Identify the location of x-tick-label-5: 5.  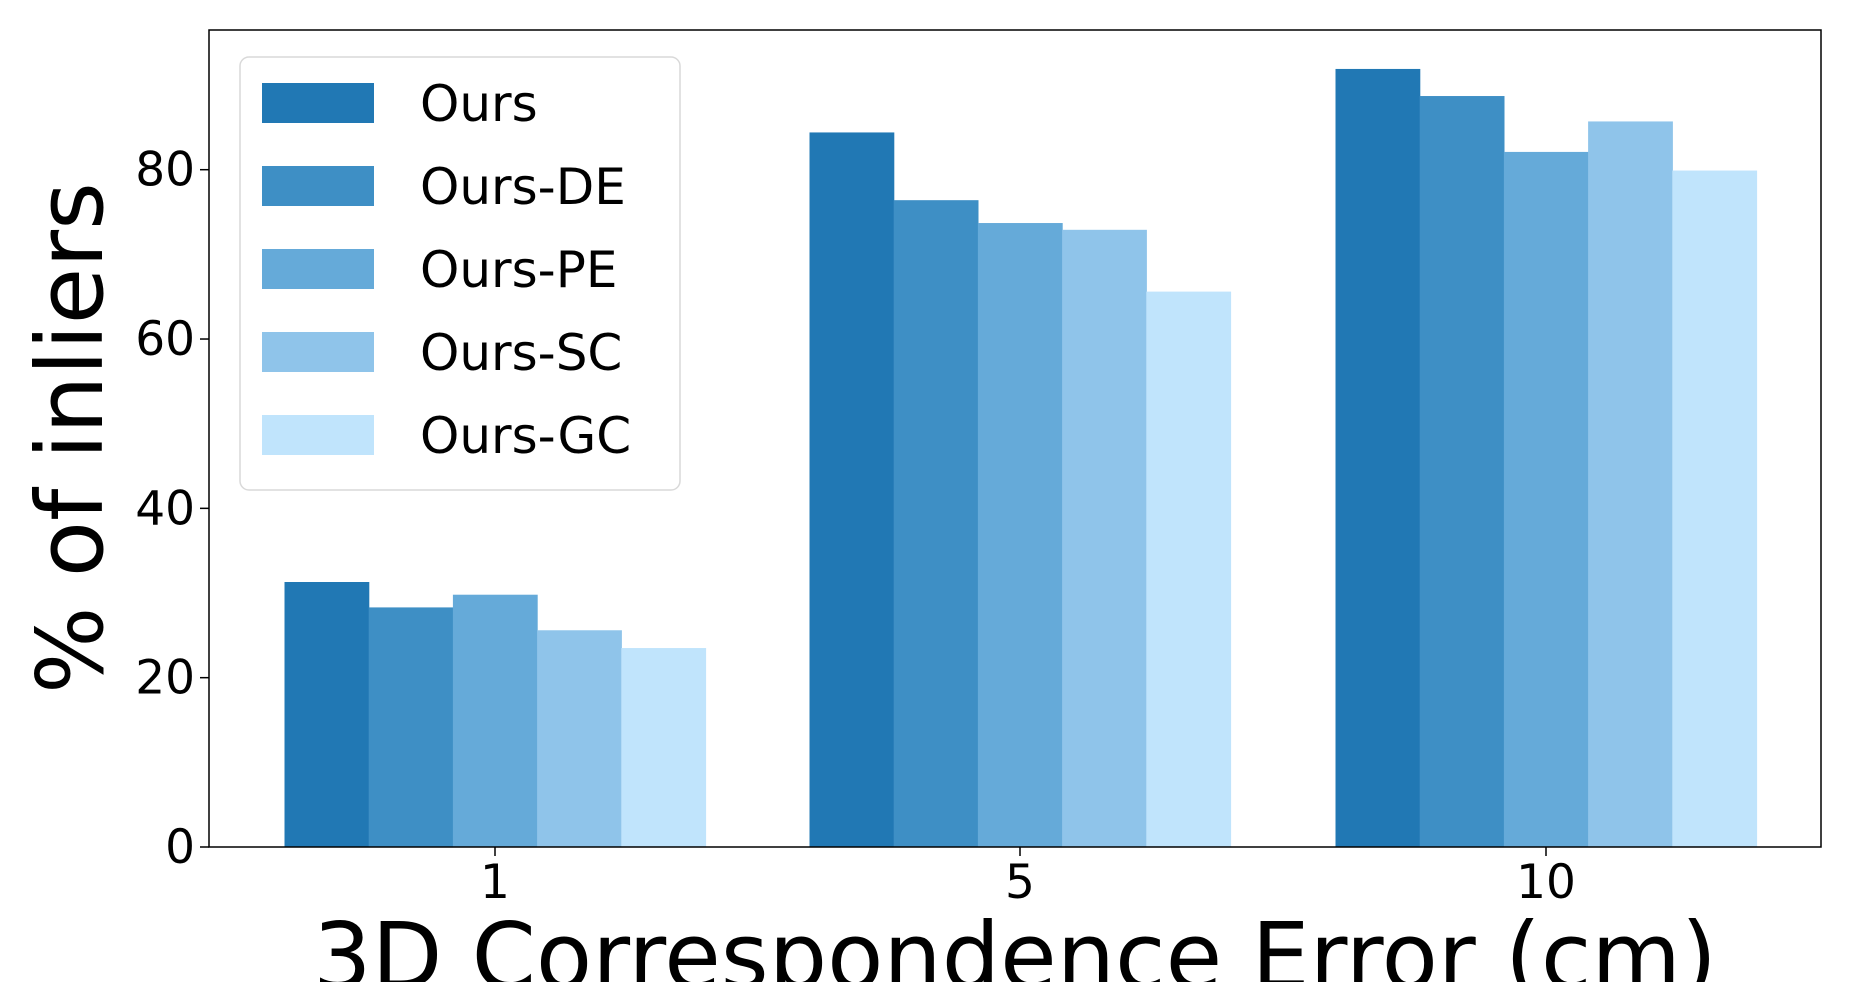
(1020, 882).